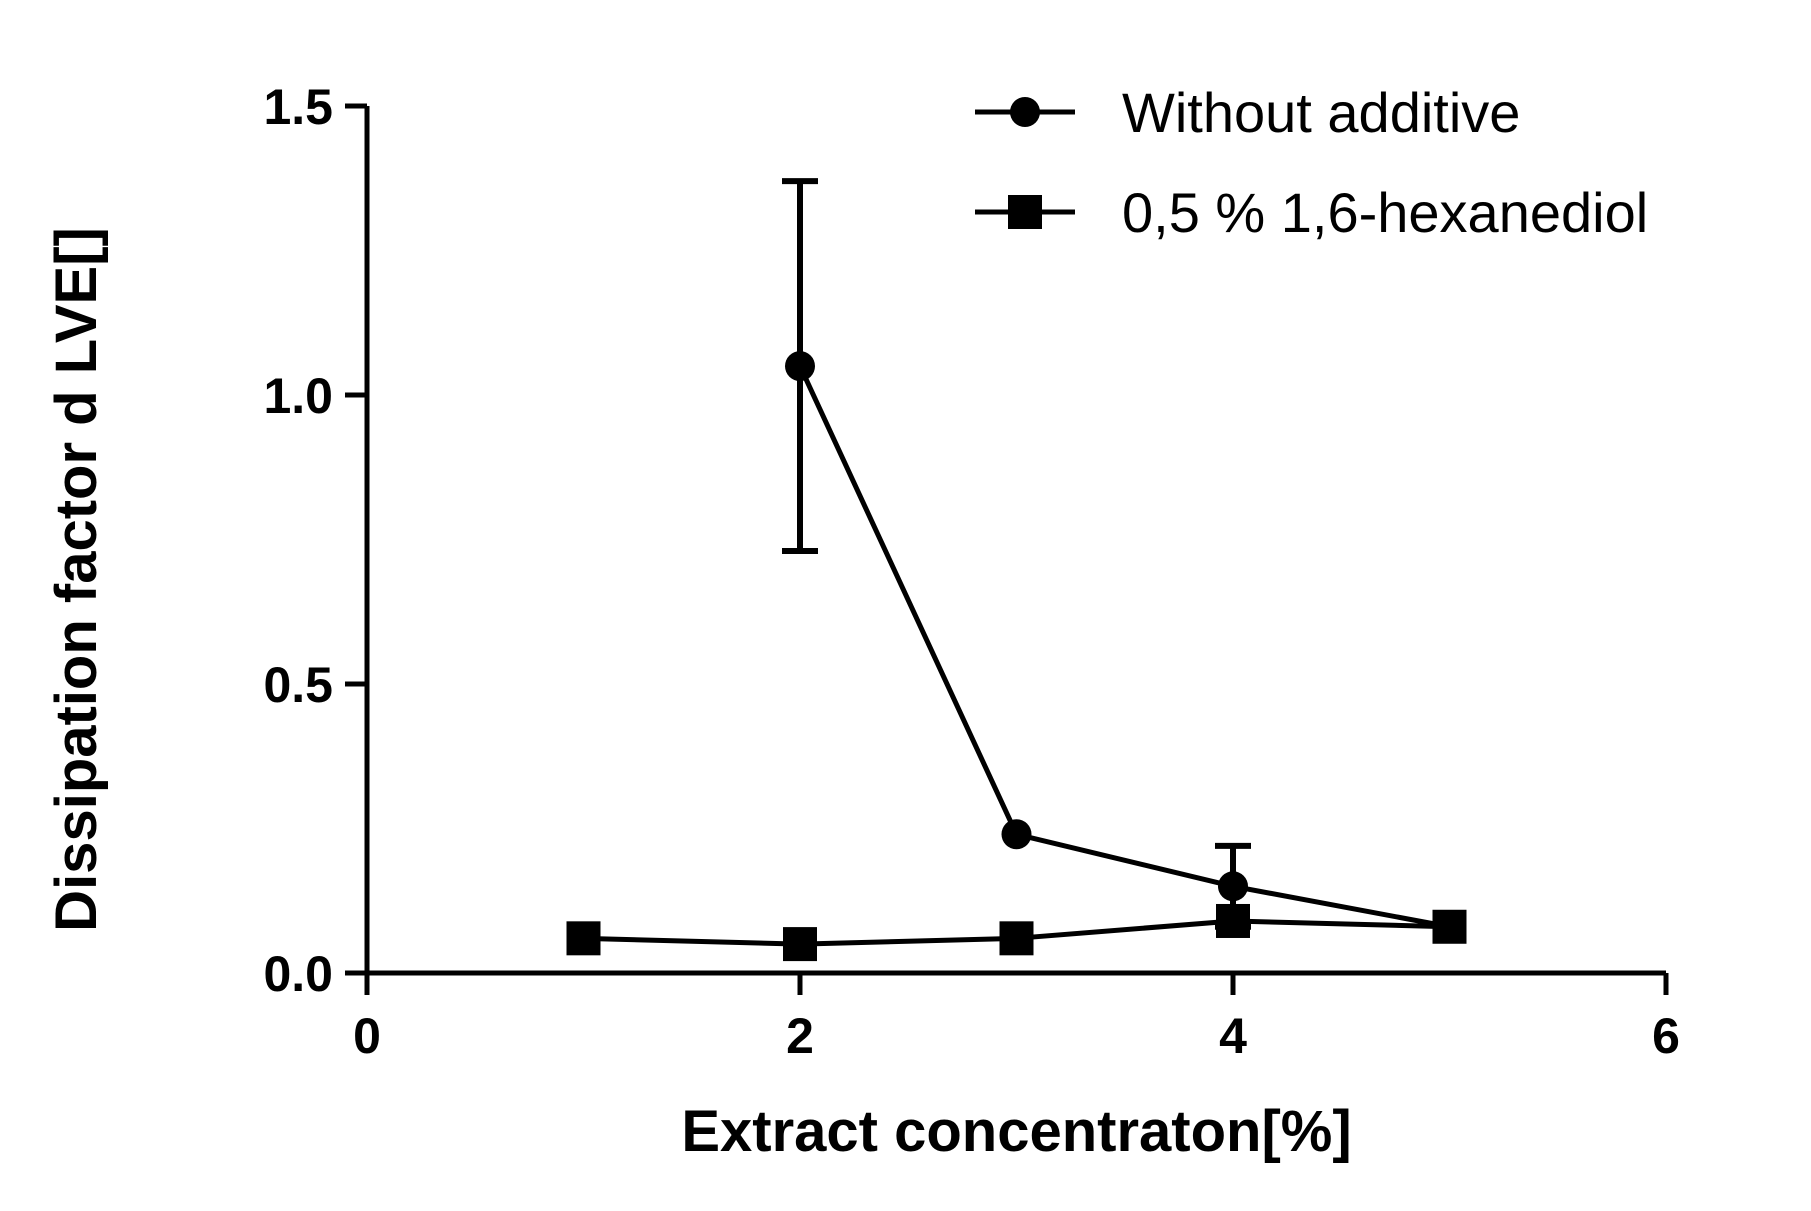  Describe the element at coordinates (1016, 1131) in the screenshot. I see `x-axis-title: Extract concentraton[%]` at that location.